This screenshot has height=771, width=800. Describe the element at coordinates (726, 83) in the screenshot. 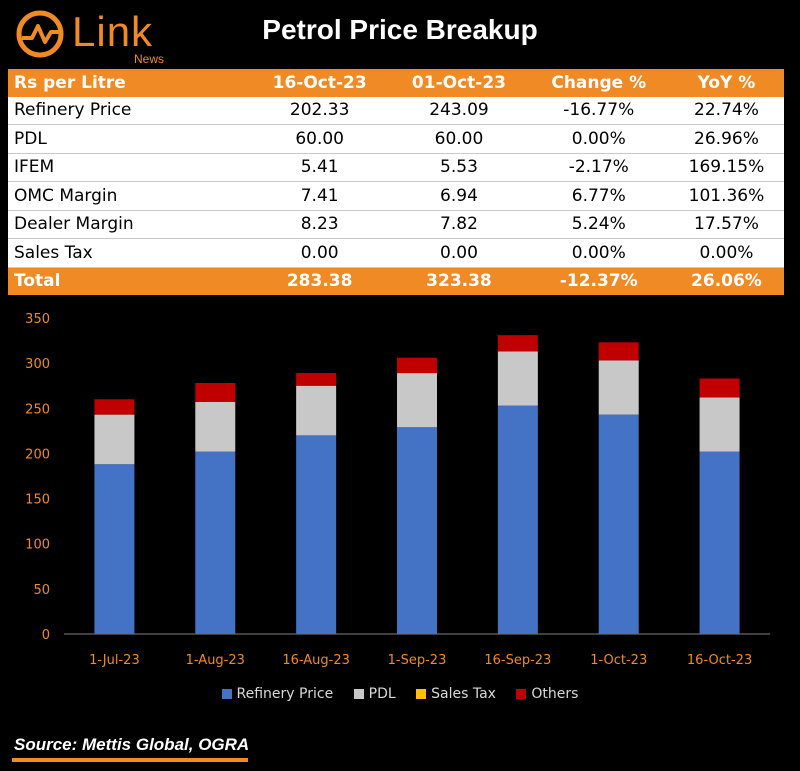

I see `column-header: YoY %` at that location.